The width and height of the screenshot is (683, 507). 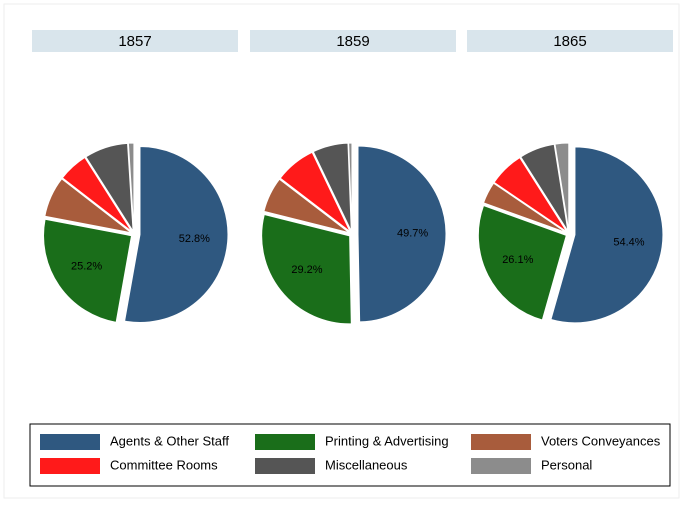 What do you see at coordinates (350, 455) in the screenshot?
I see `legend-box` at bounding box center [350, 455].